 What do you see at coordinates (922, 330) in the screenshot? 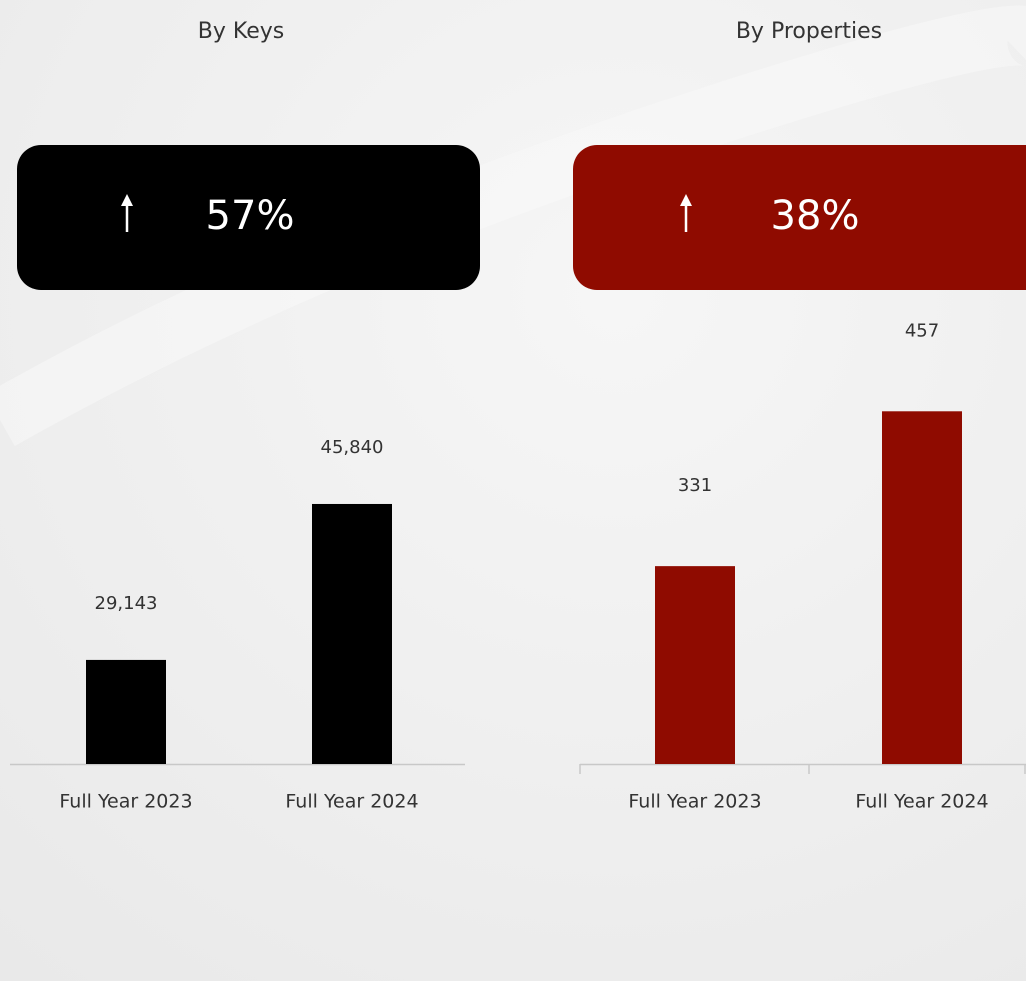
I see `value-label: 457` at bounding box center [922, 330].